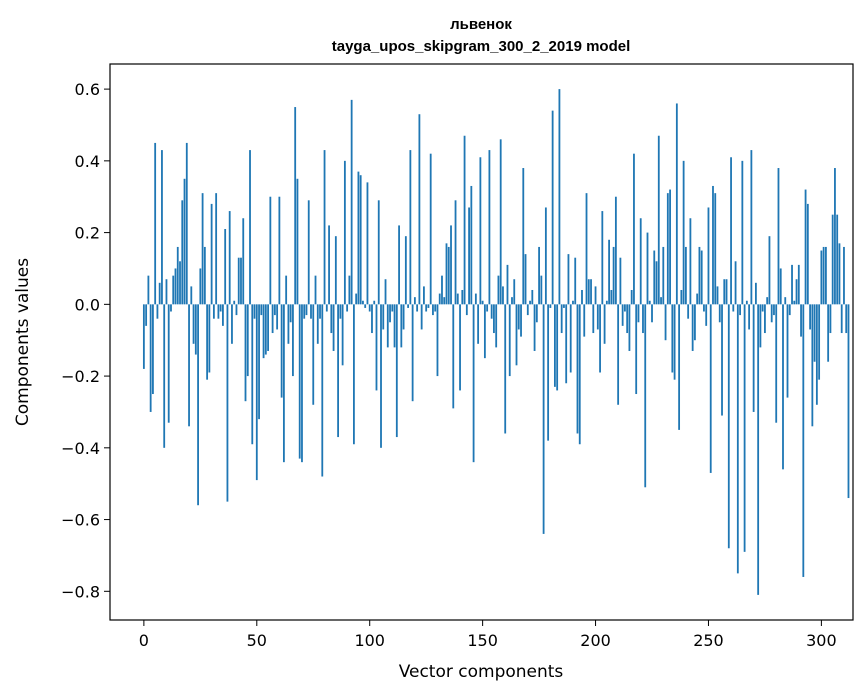  I want to click on x-axis-label: Vector components, so click(481, 672).